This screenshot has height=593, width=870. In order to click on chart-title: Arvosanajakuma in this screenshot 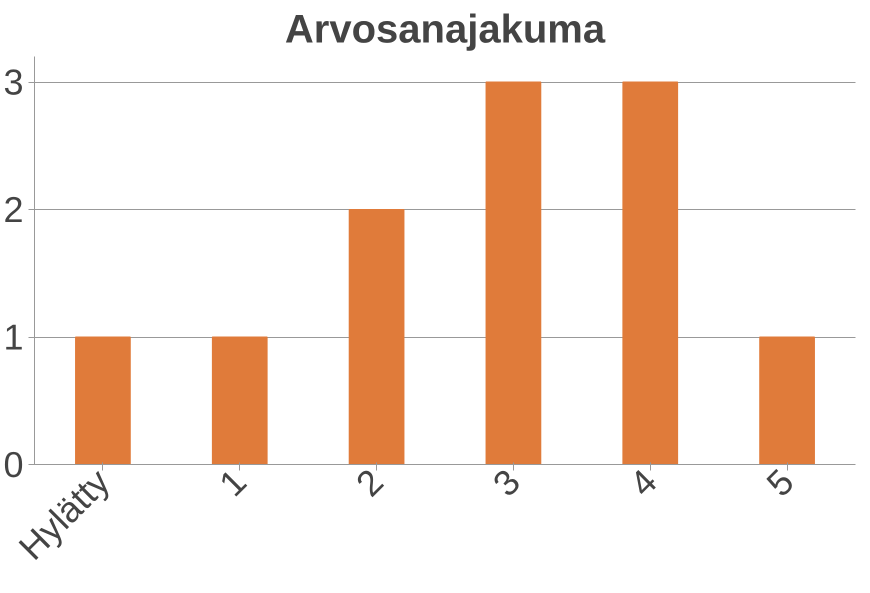, I will do `click(445, 30)`.